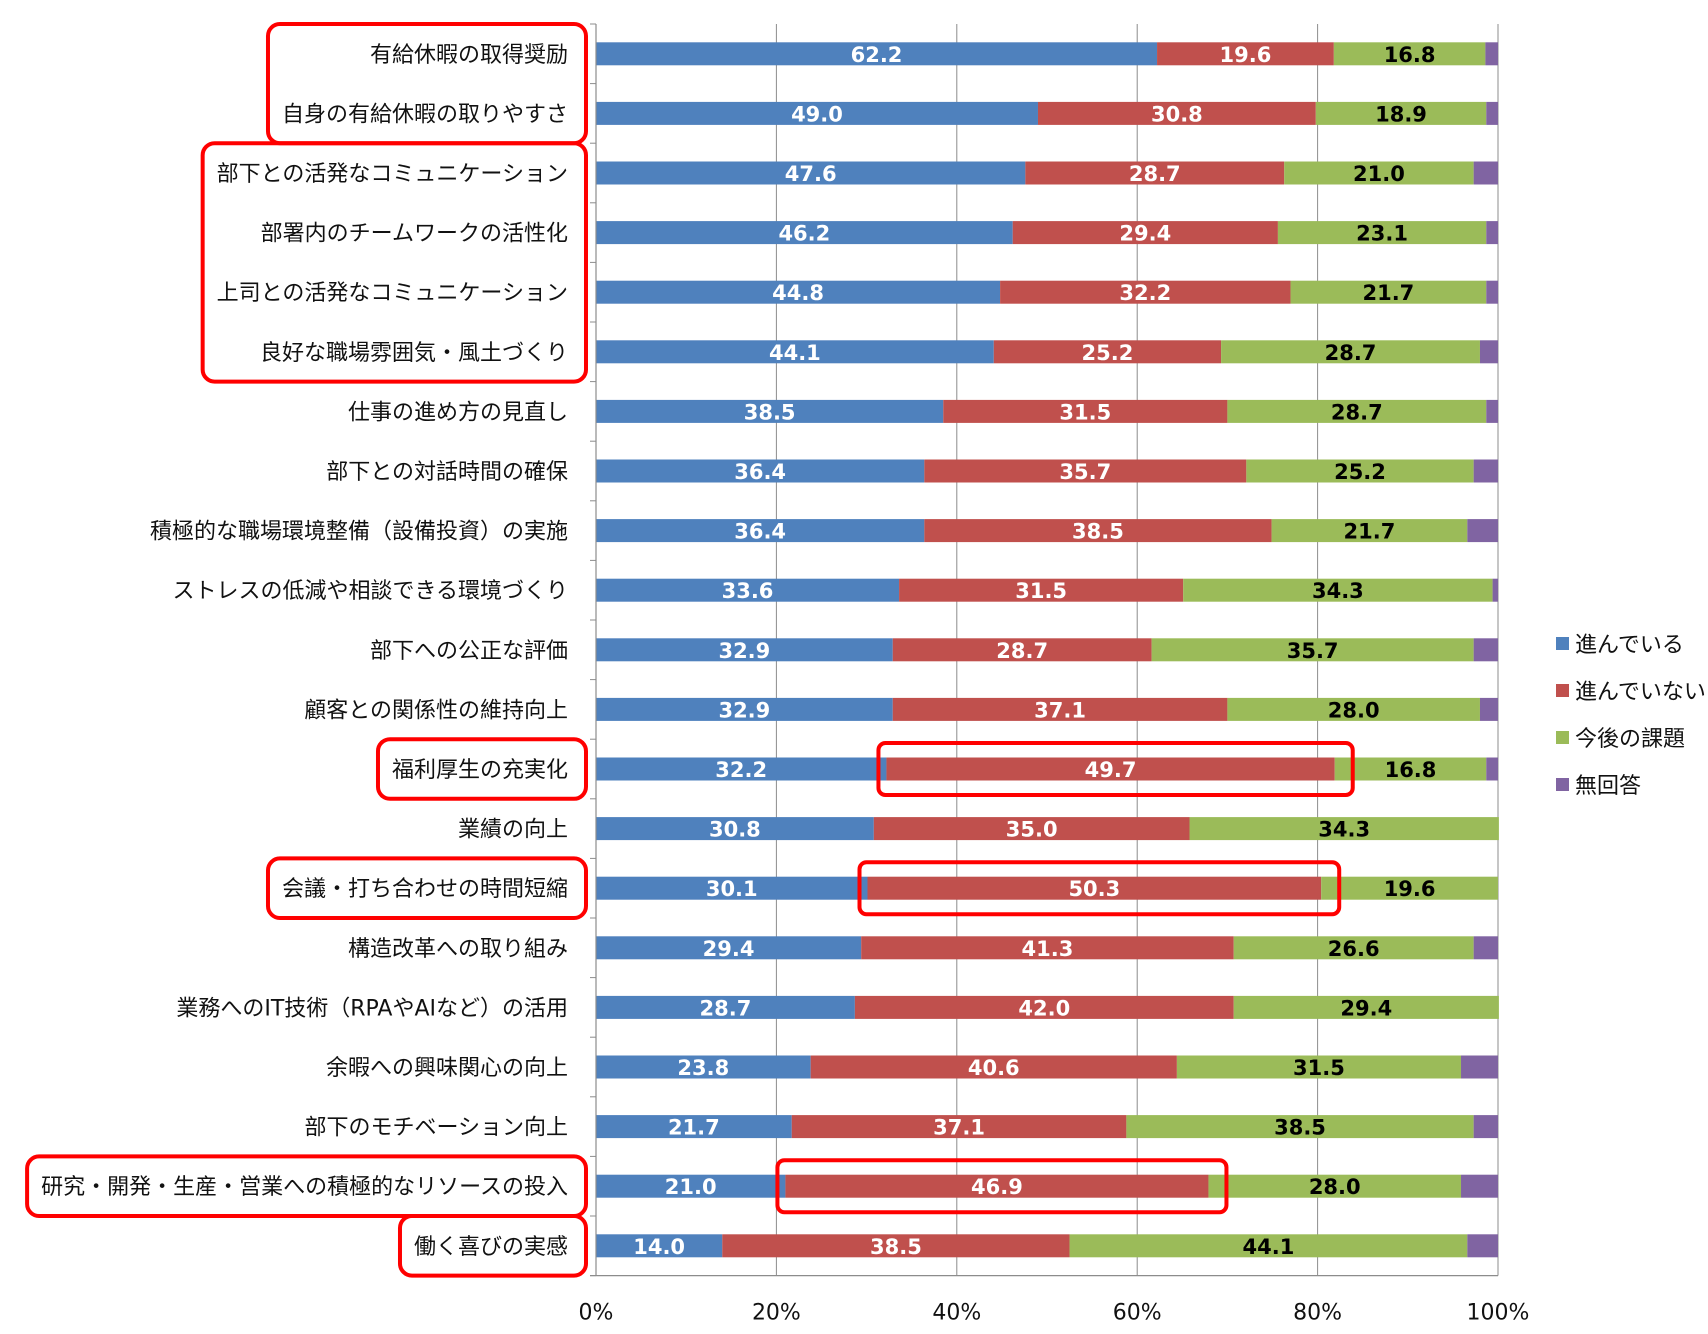 The height and width of the screenshot is (1334, 1708). What do you see at coordinates (359, 532) in the screenshot?
I see `category-label: 積極的な職場環境整備（設備投資）の実施` at bounding box center [359, 532].